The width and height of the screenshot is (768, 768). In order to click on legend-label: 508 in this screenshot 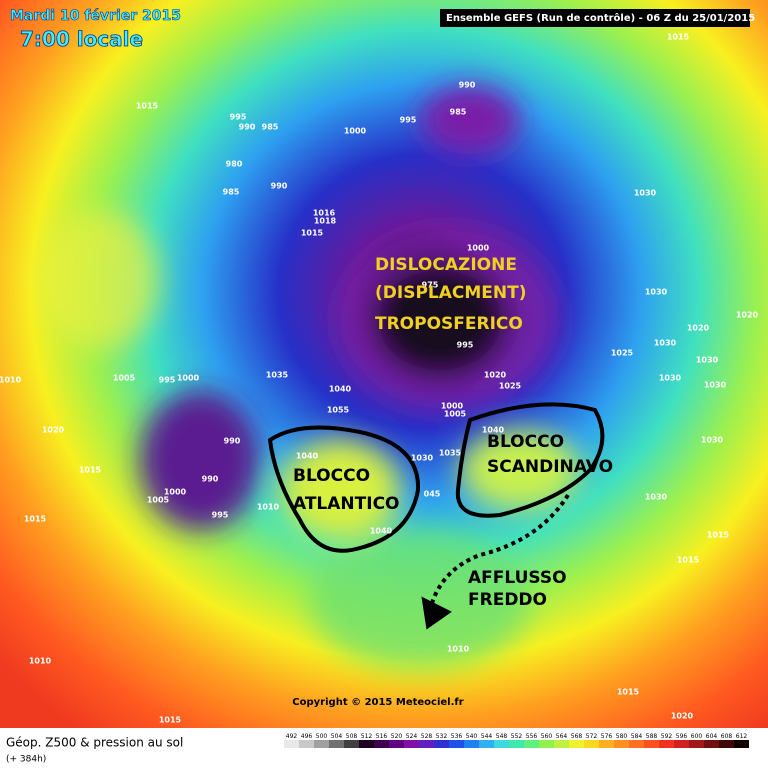, I will do `click(352, 736)`.